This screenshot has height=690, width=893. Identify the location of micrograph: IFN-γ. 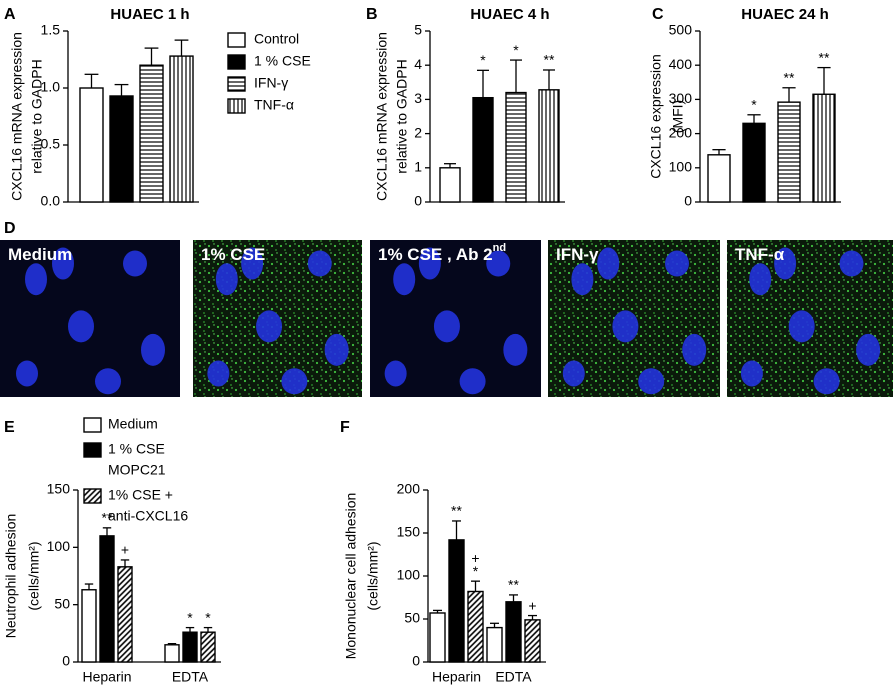
(634, 318).